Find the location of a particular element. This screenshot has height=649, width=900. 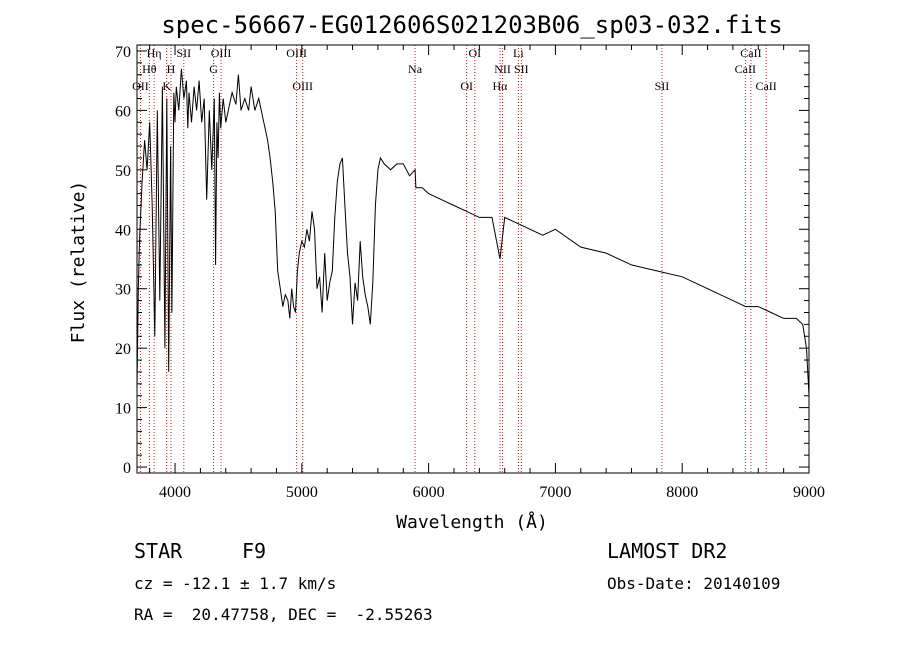

object-class: STAR is located at coordinates (158, 551).